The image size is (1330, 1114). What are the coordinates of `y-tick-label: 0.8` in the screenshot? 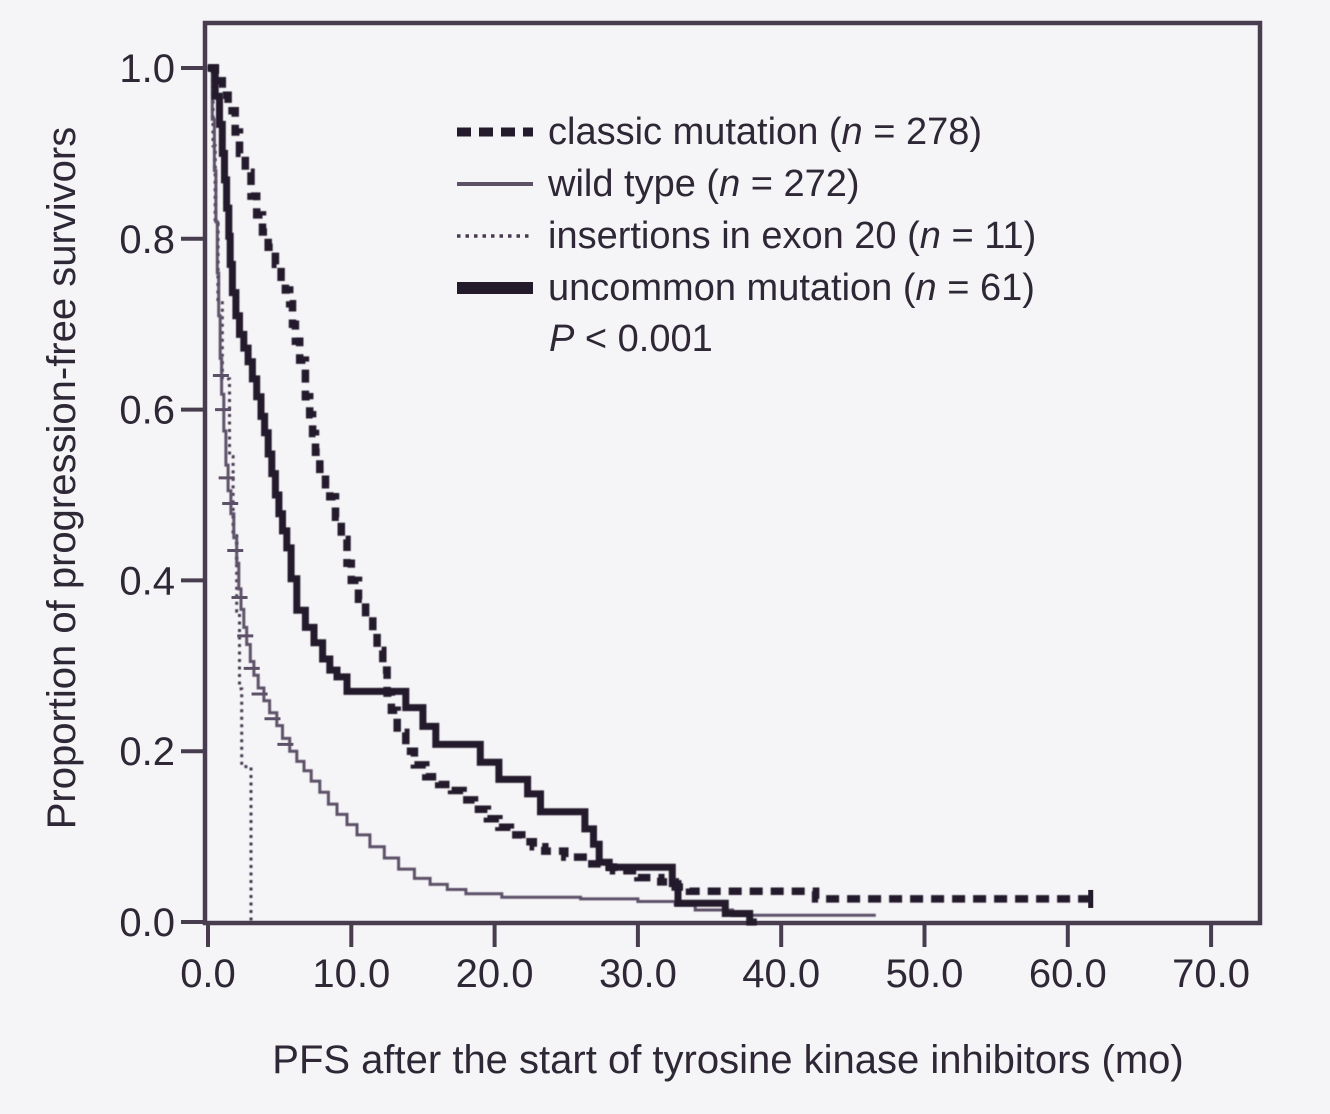 It's located at (147, 240).